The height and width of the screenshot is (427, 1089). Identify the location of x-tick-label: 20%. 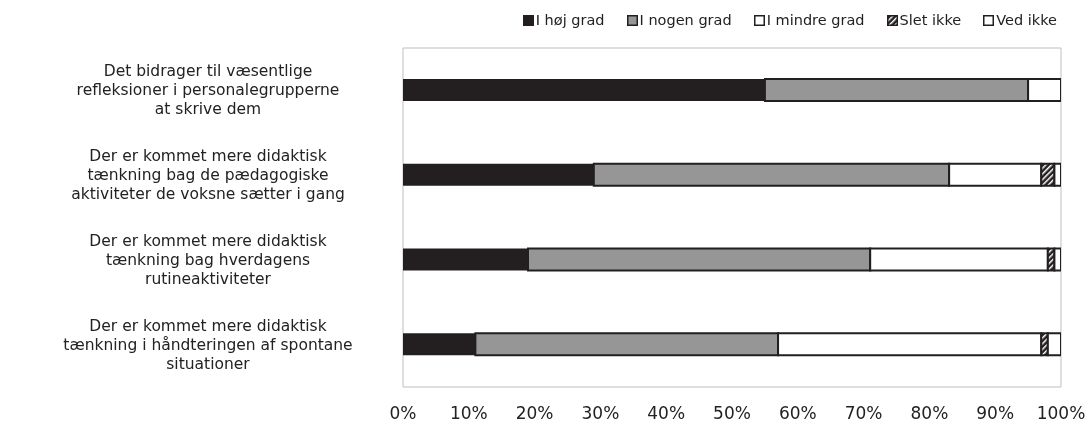
(534, 413).